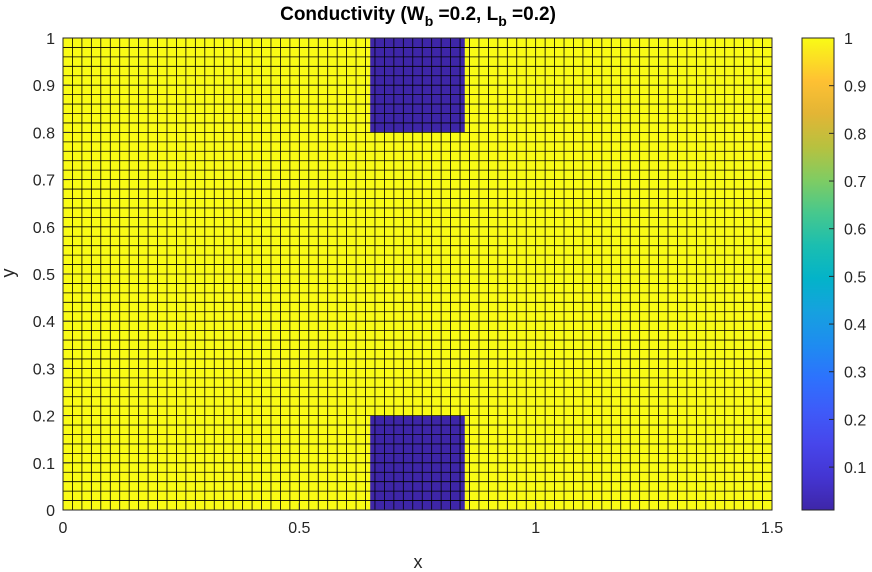  I want to click on y-tick-label: 0, so click(50, 511).